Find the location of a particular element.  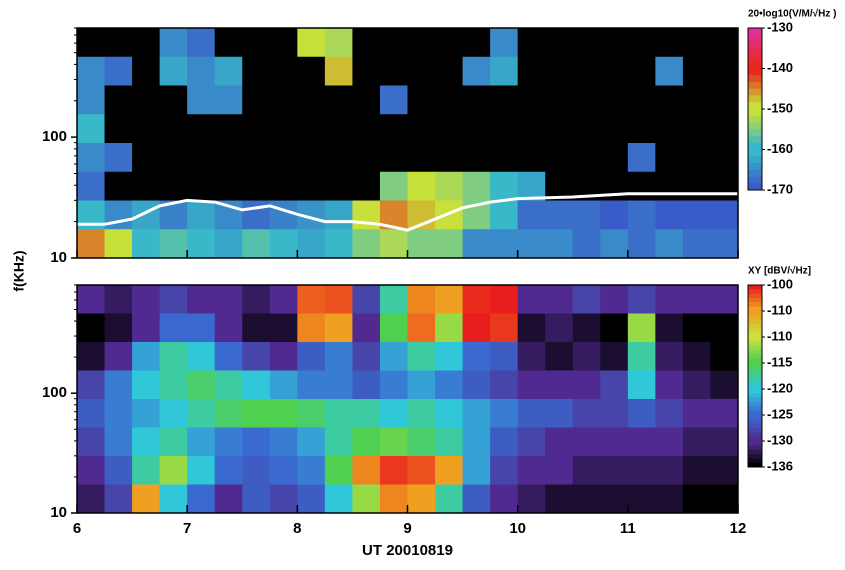

x-axis-label: UT 20010819 is located at coordinates (407, 550).